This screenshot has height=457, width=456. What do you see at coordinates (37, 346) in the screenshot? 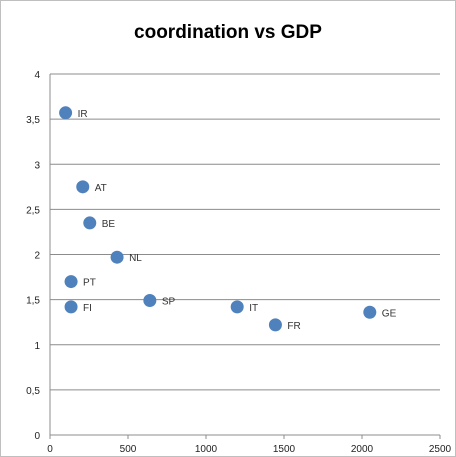
I see `y-tick-label: 1` at bounding box center [37, 346].